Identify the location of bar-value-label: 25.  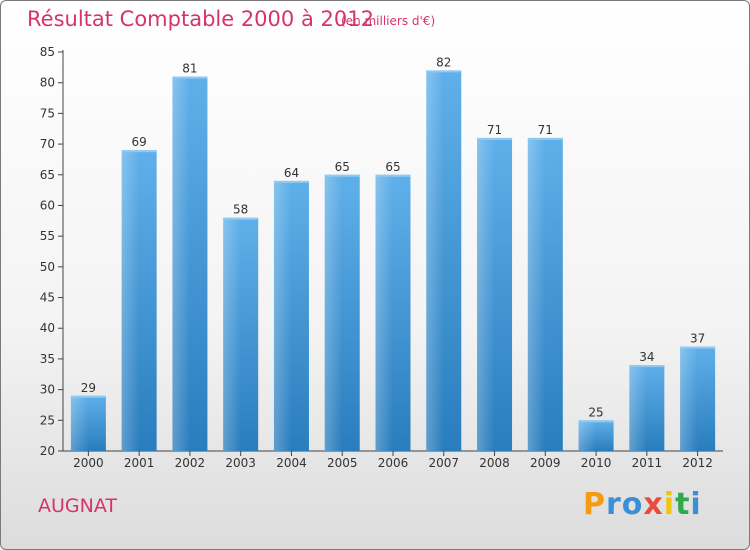
(595, 412).